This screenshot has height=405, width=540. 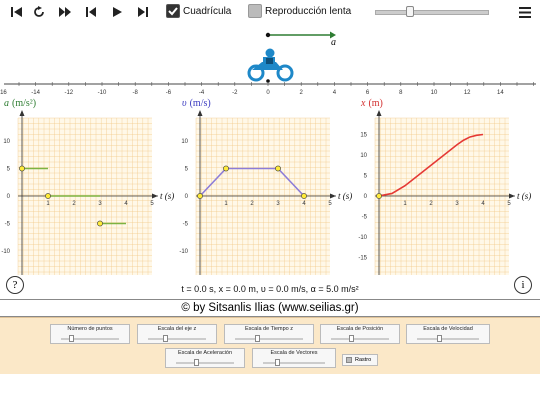 I want to click on graph-title: υ (m/s), so click(x=196, y=103).